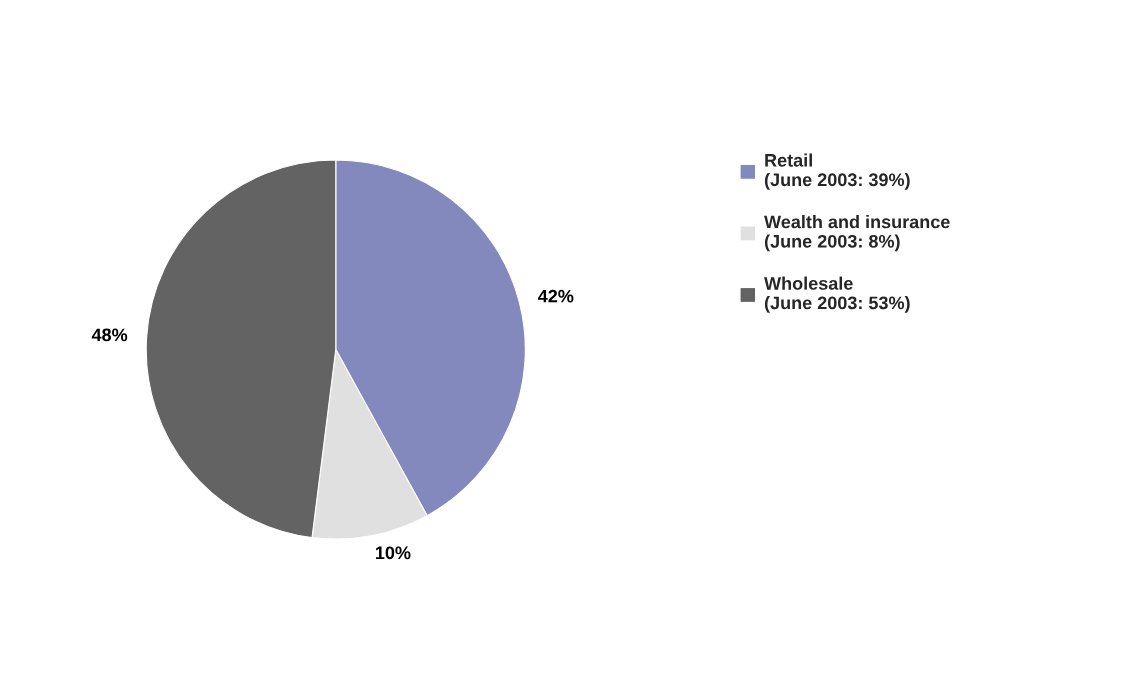 The width and height of the screenshot is (1123, 686). Describe the element at coordinates (837, 294) in the screenshot. I see `legend-label: Wholesale (June 2003: 53%)` at that location.